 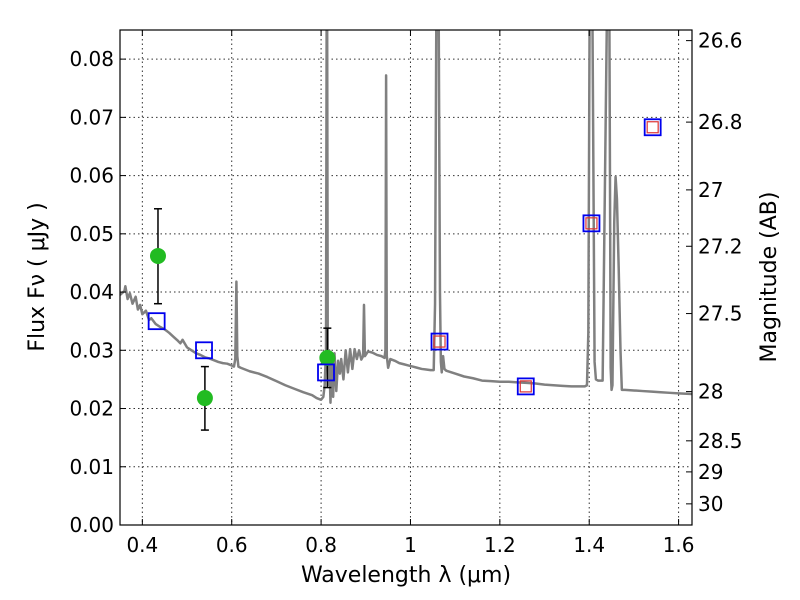 What do you see at coordinates (91, 176) in the screenshot?
I see `y-tick-label: 0.06` at bounding box center [91, 176].